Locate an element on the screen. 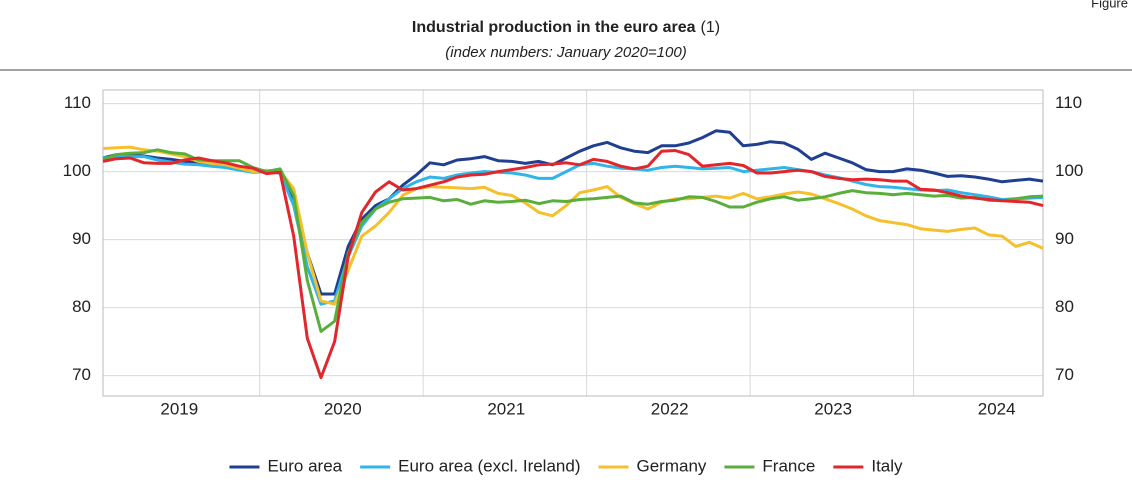  legend-label: Euro area is located at coordinates (304, 465).